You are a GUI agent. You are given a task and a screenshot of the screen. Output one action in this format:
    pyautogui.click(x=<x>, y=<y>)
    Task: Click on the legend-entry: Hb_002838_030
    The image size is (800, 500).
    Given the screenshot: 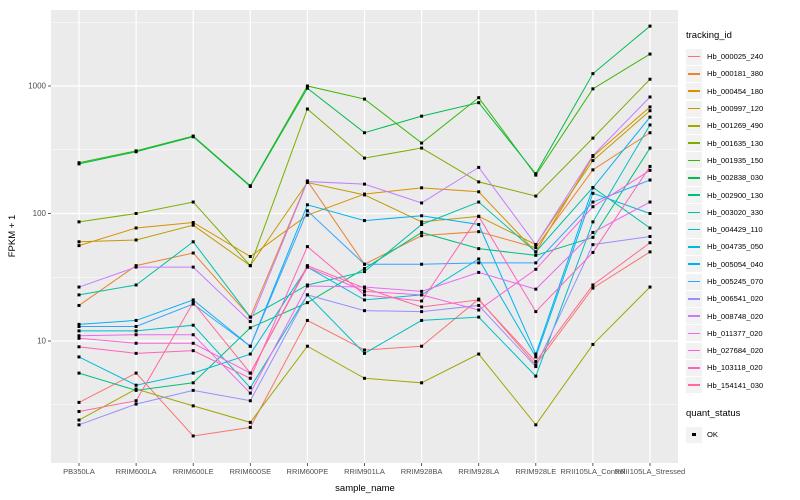 What is the action you would take?
    pyautogui.click(x=742, y=177)
    